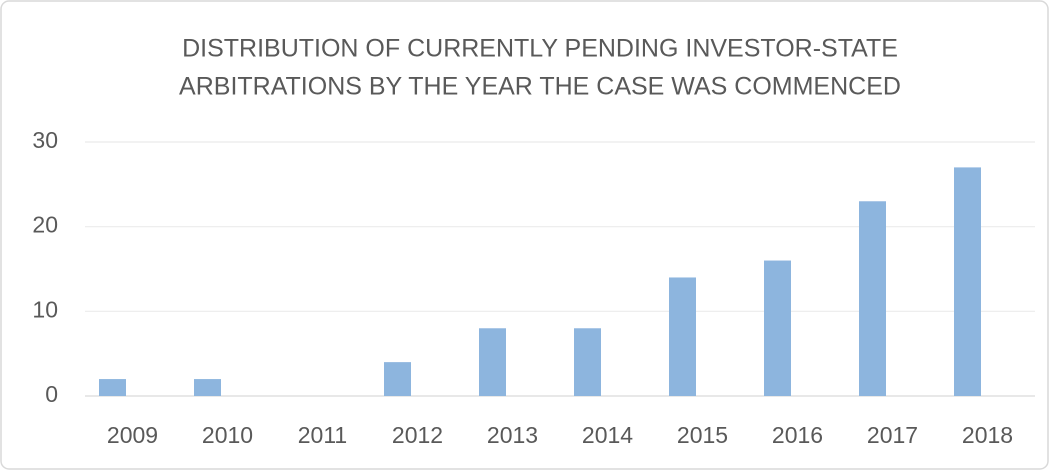  I want to click on x-tick-label: 2016, so click(797, 435).